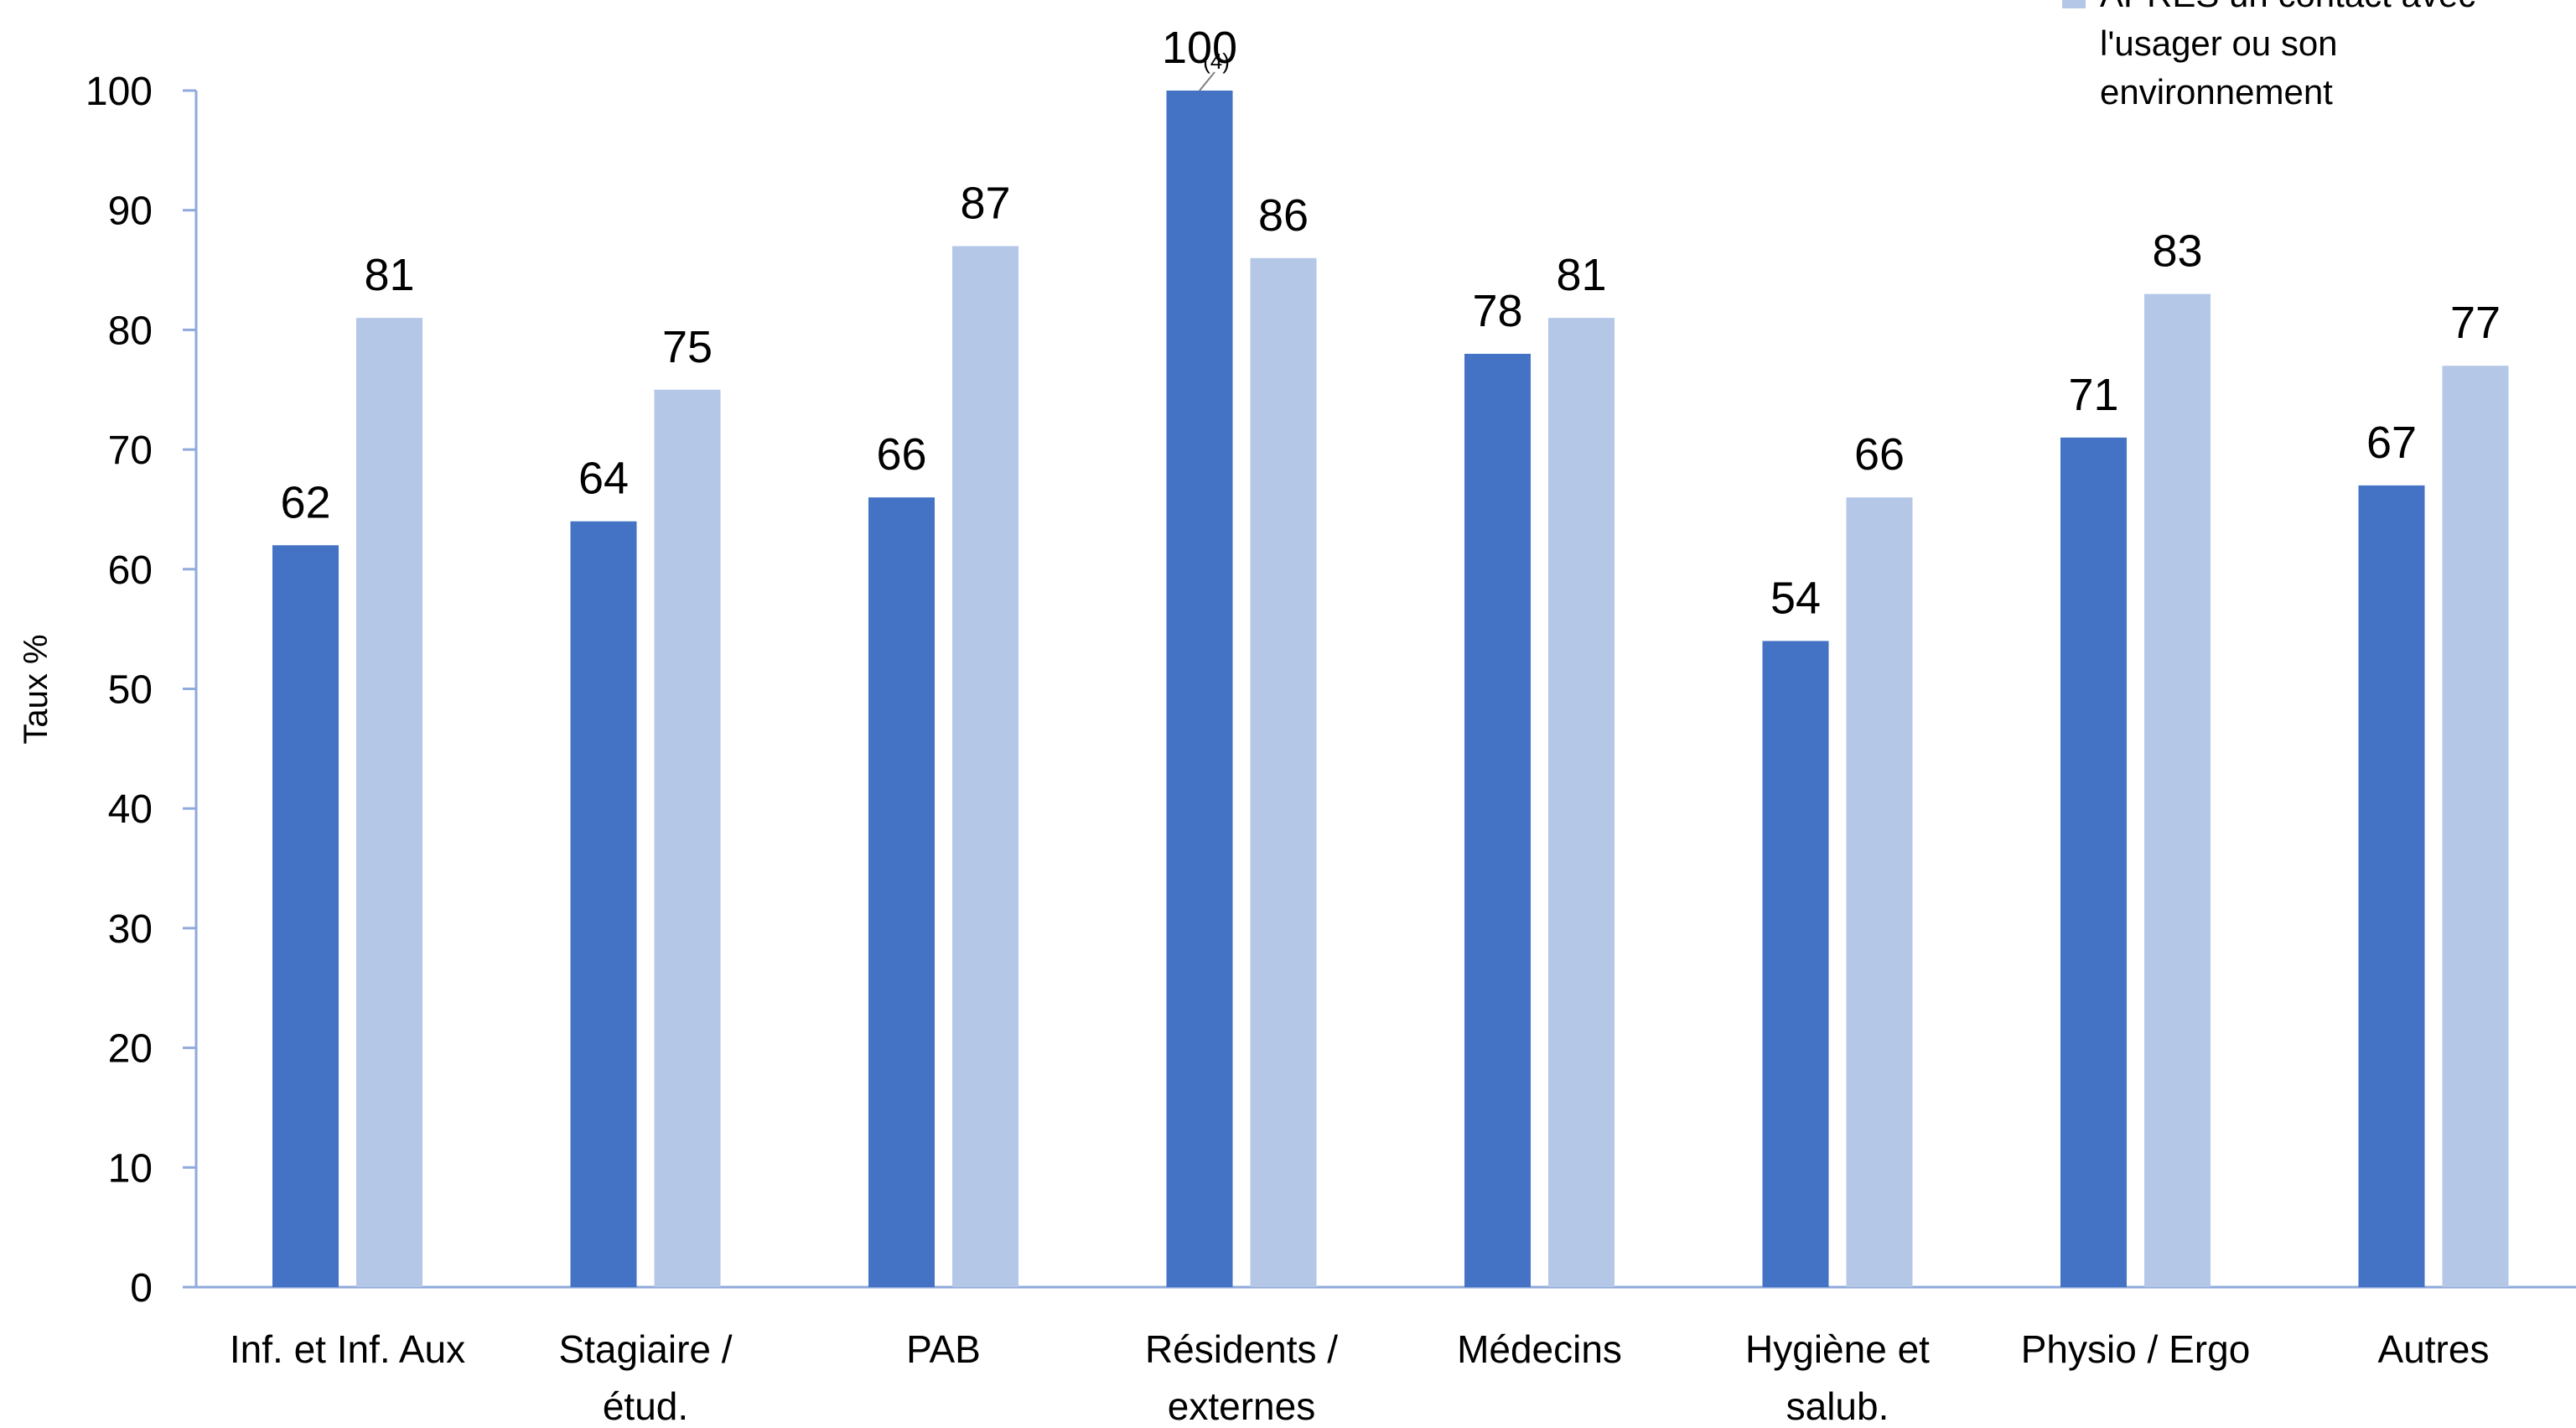 The width and height of the screenshot is (2576, 1428). I want to click on x-tick-label: Hygiène et, so click(1837, 1349).